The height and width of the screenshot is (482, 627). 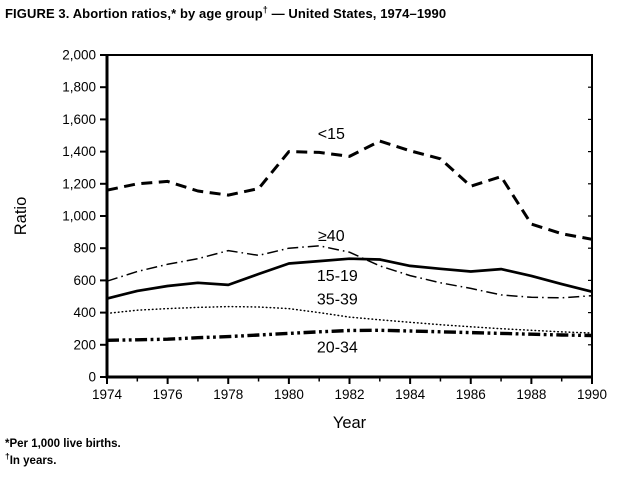 What do you see at coordinates (84, 312) in the screenshot?
I see `y-tick-label: 400` at bounding box center [84, 312].